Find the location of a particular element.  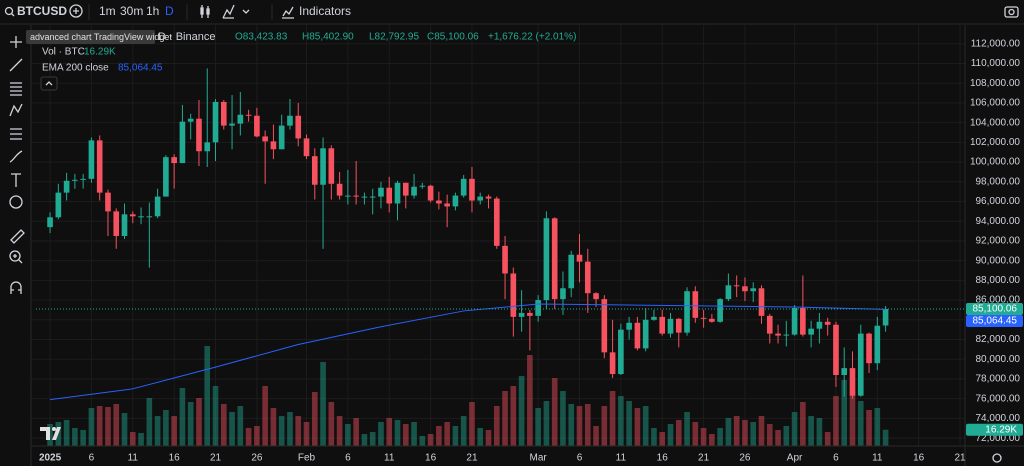

collapse-legend is located at coordinates (49, 83).